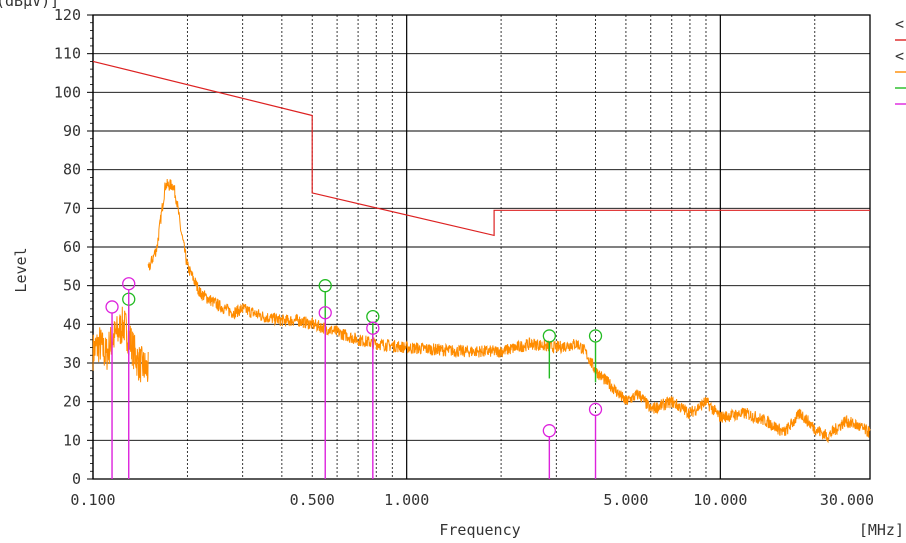 The width and height of the screenshot is (906, 543). I want to click on y-tick-label: 50, so click(72, 286).